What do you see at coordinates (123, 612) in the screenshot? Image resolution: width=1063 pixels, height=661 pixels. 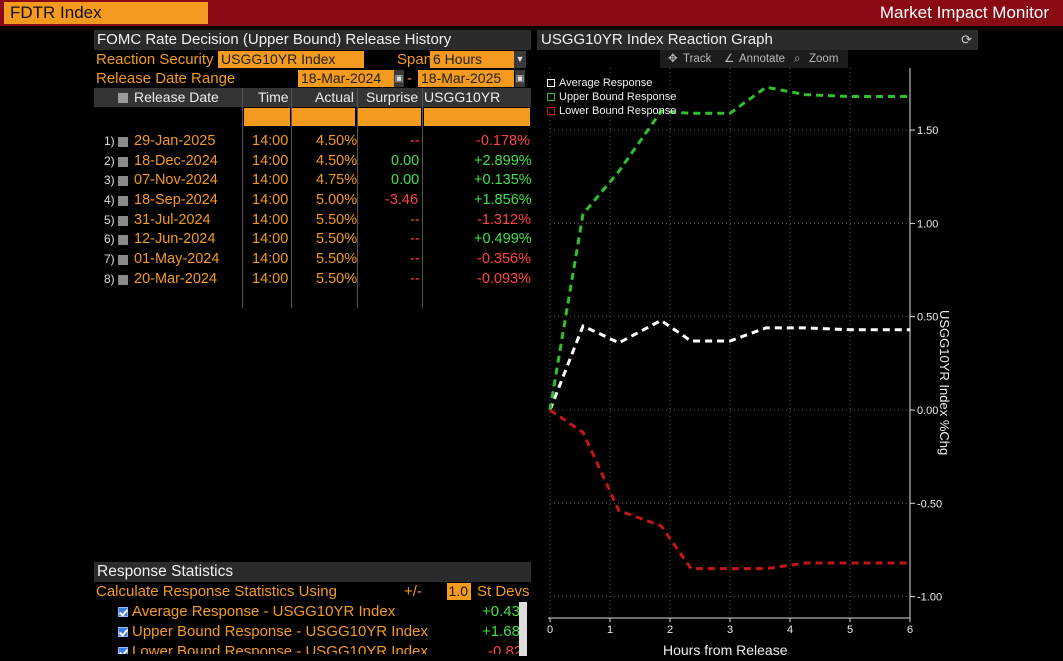 I see `average-response-checkbox` at bounding box center [123, 612].